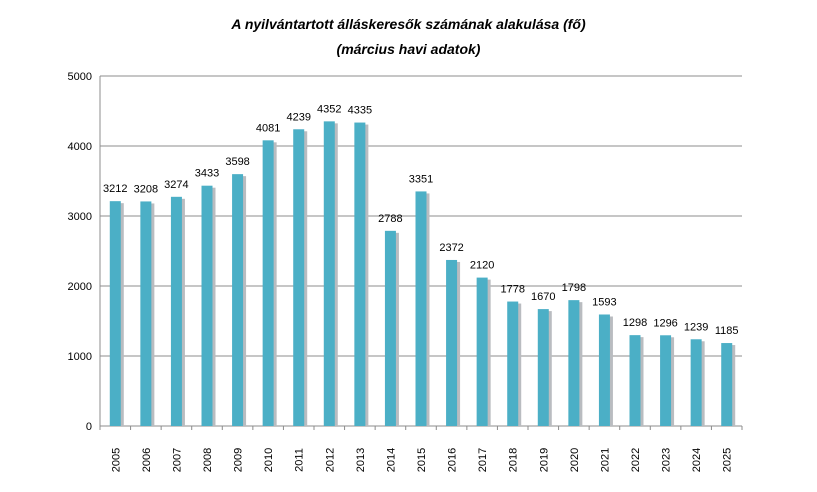 This screenshot has width=817, height=492. What do you see at coordinates (80, 357) in the screenshot?
I see `y-tick-label: 1000` at bounding box center [80, 357].